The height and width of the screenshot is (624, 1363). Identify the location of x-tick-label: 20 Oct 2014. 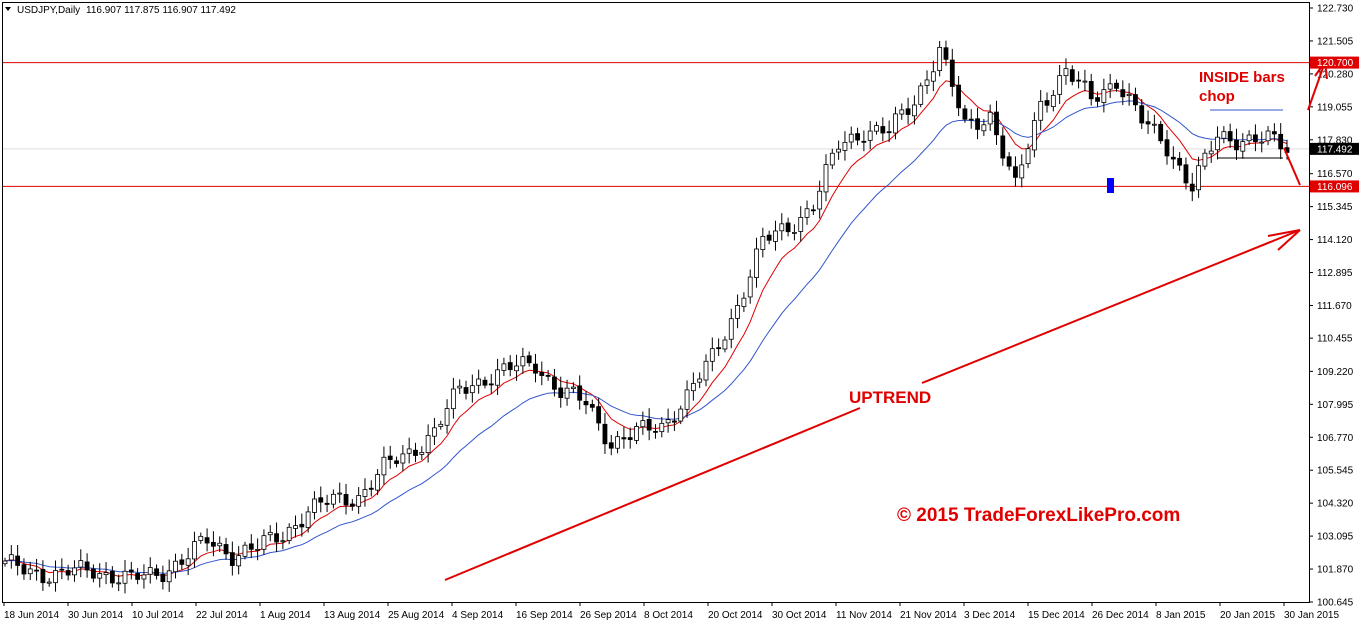
(735, 615).